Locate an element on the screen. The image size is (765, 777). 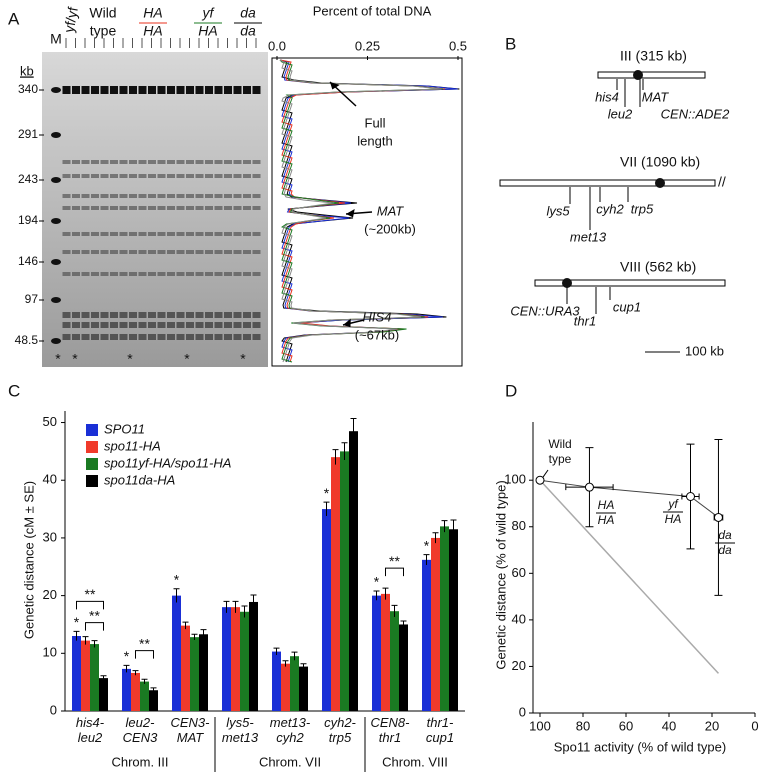
locus-label: cyh2 is located at coordinates (610, 208).